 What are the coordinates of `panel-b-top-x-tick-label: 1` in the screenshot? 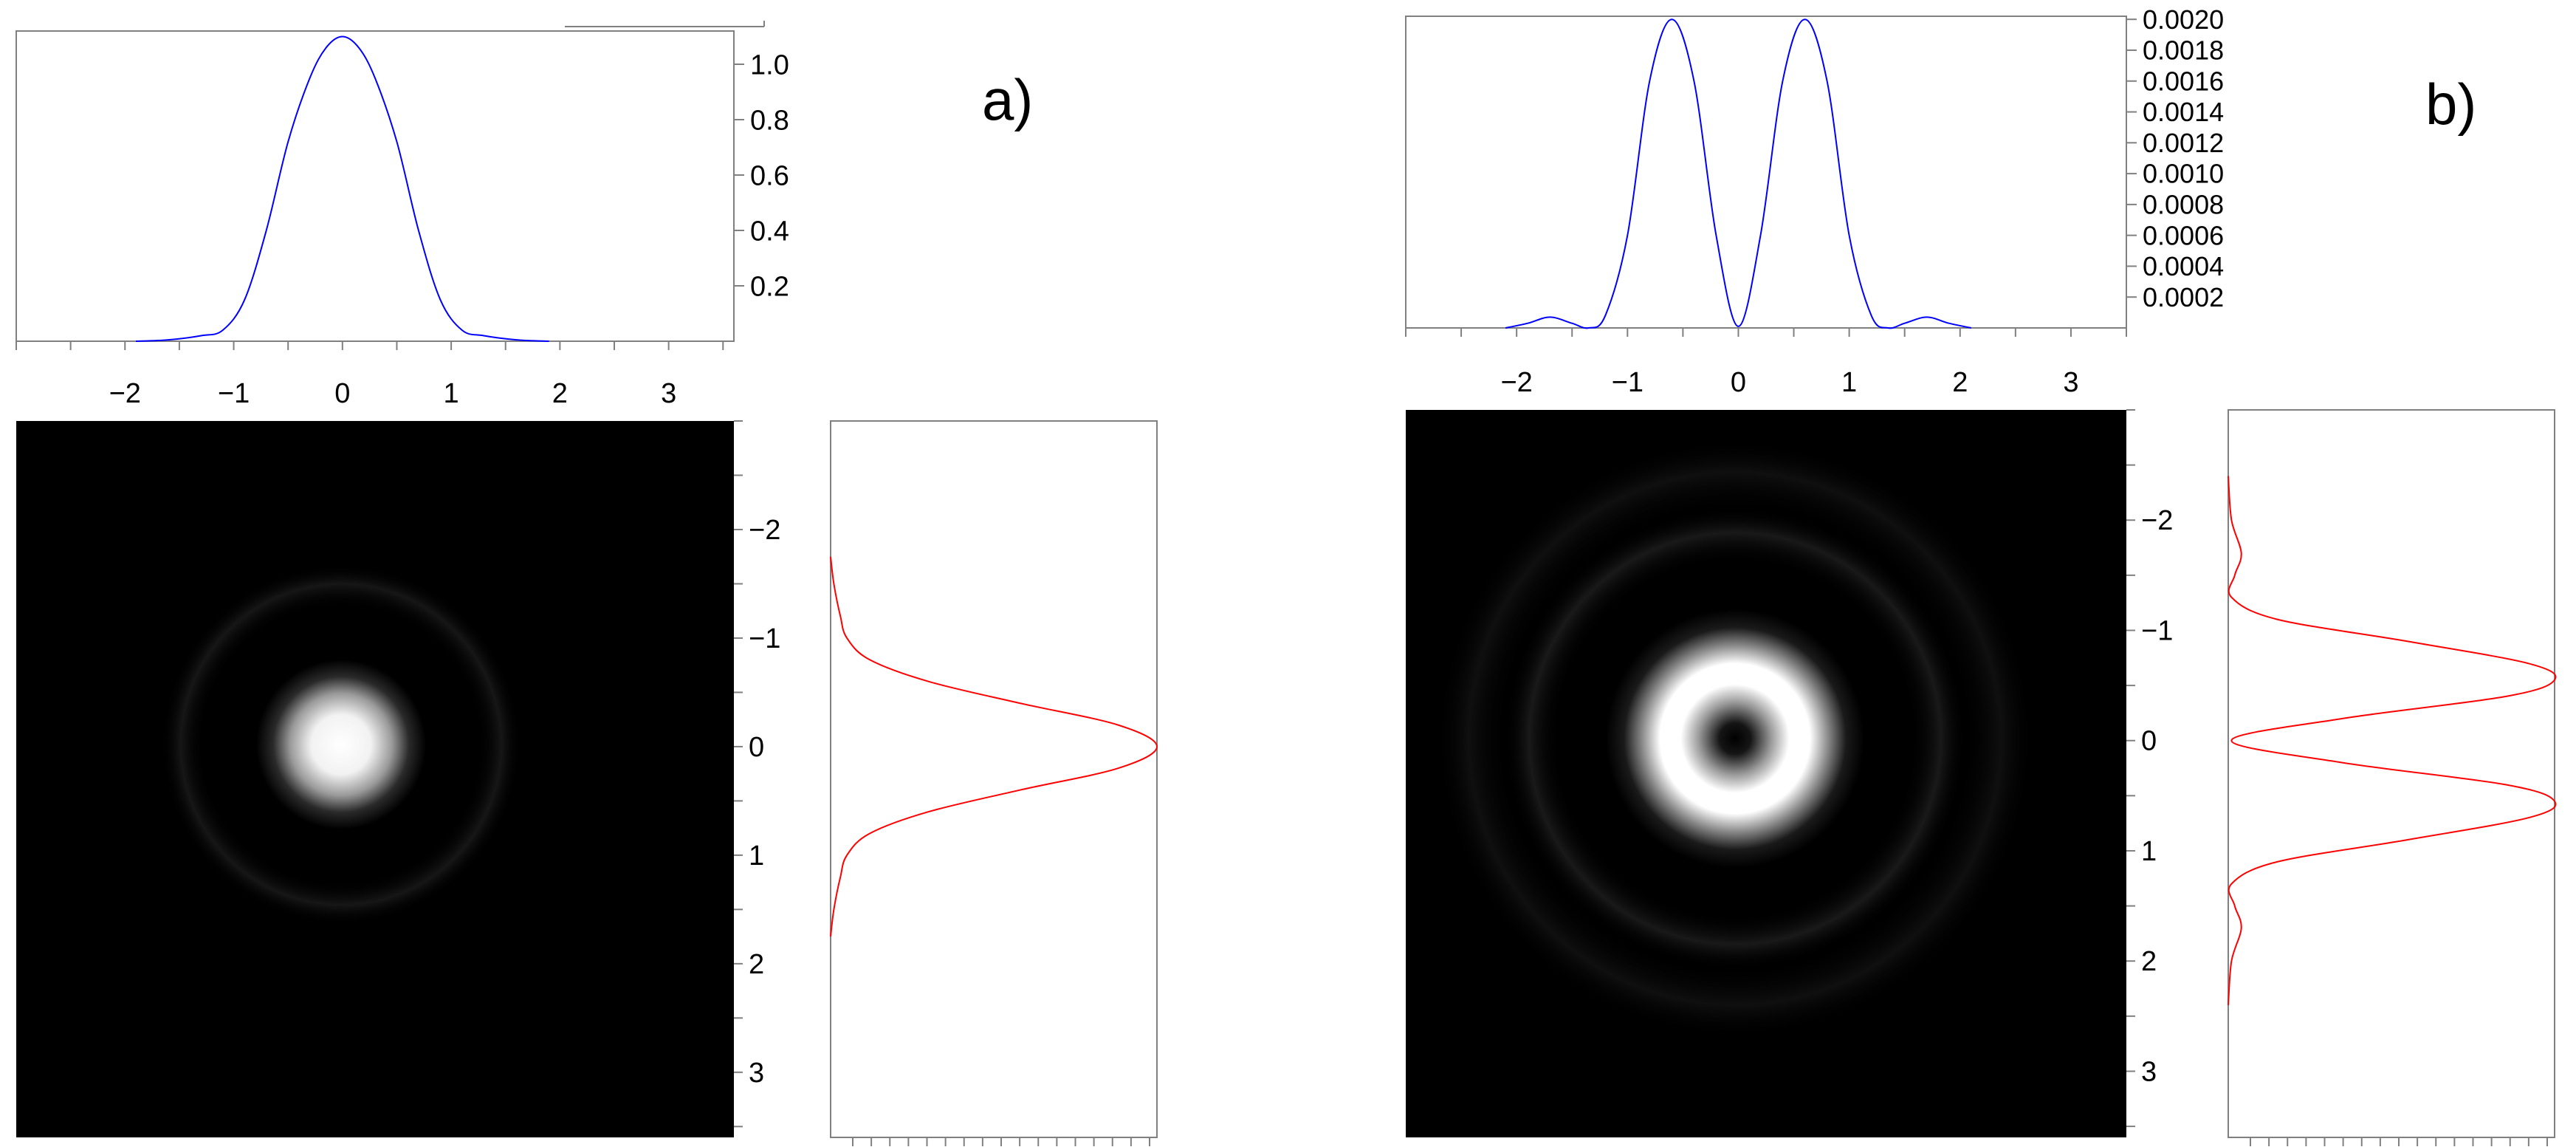 It's located at (1849, 382).